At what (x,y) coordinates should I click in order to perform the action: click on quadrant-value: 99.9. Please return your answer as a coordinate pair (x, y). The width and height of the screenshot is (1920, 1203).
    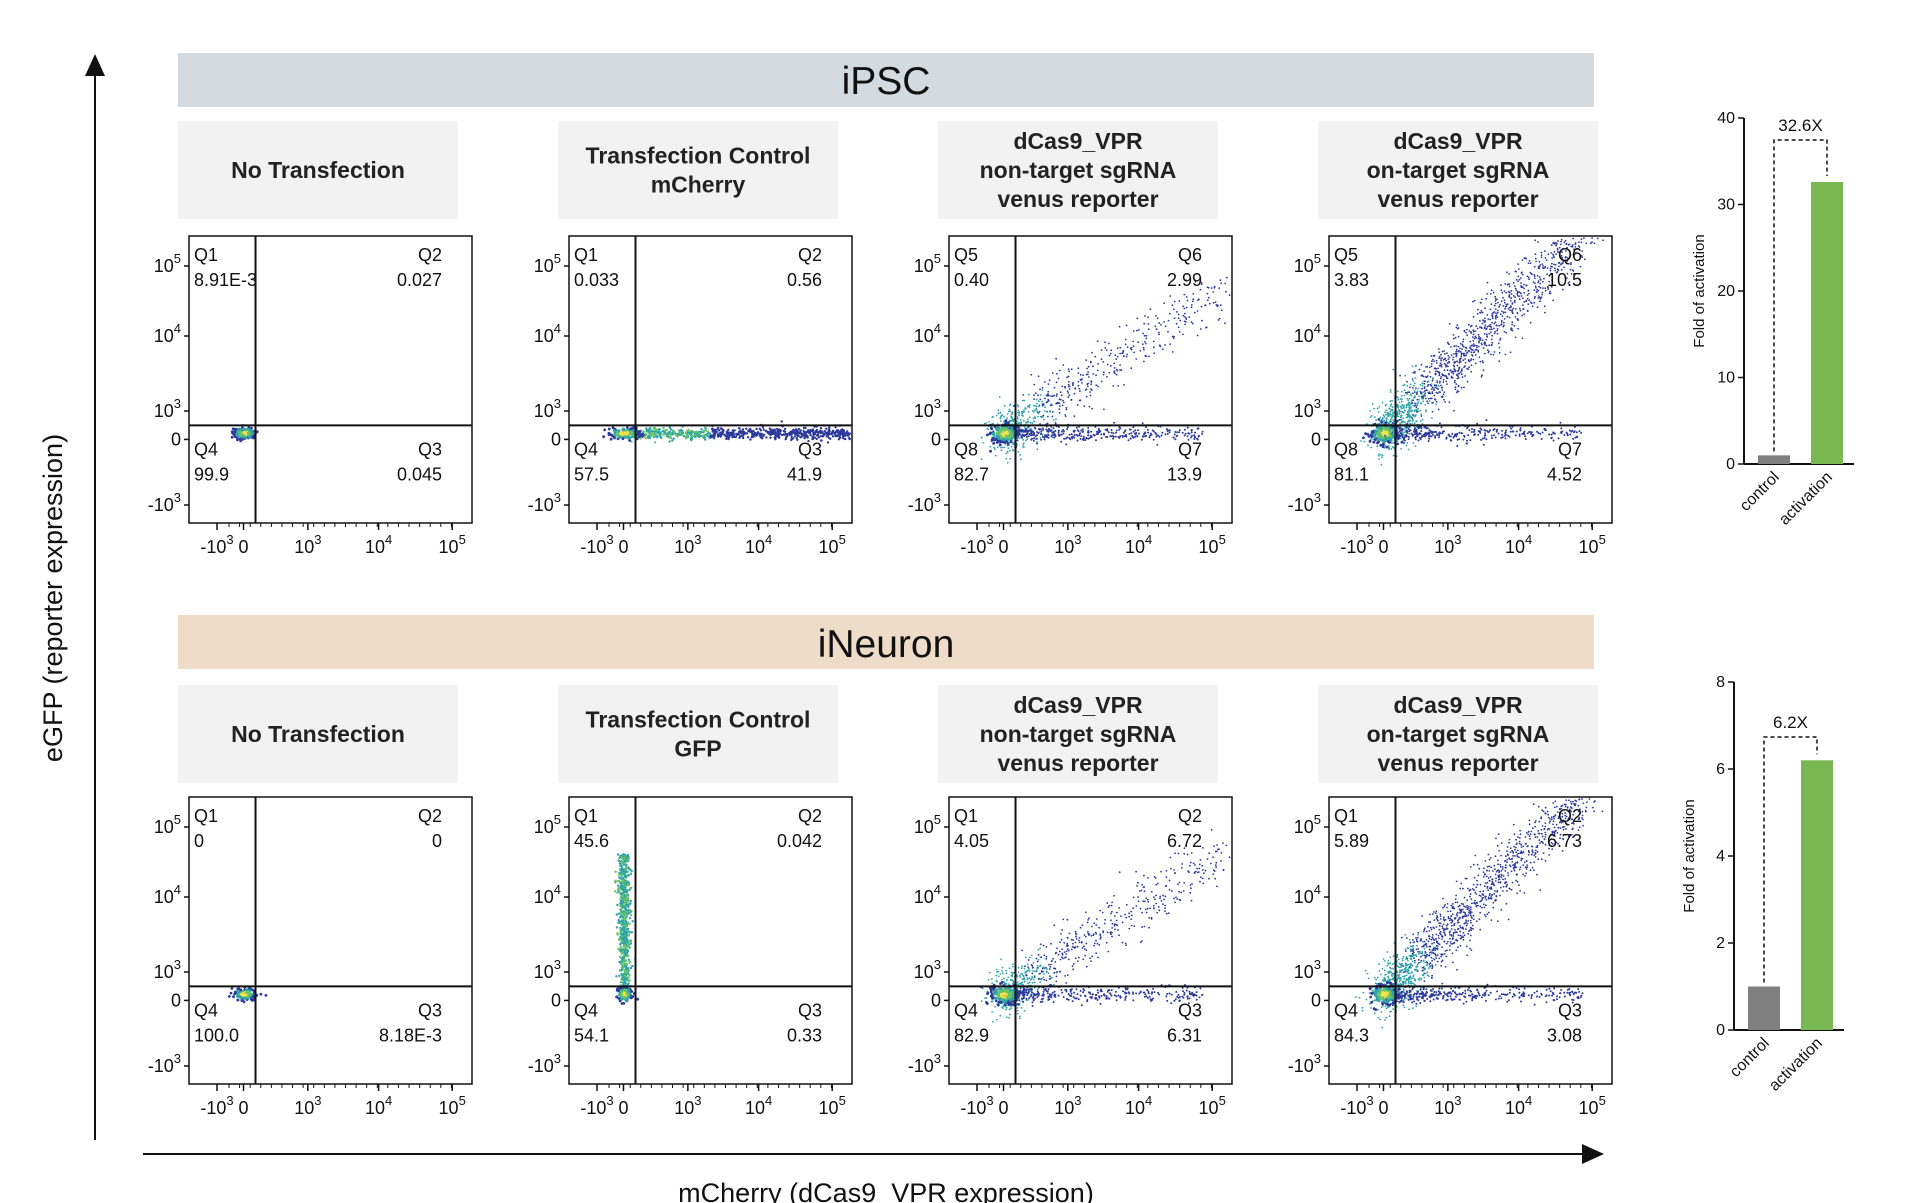
    Looking at the image, I should click on (211, 474).